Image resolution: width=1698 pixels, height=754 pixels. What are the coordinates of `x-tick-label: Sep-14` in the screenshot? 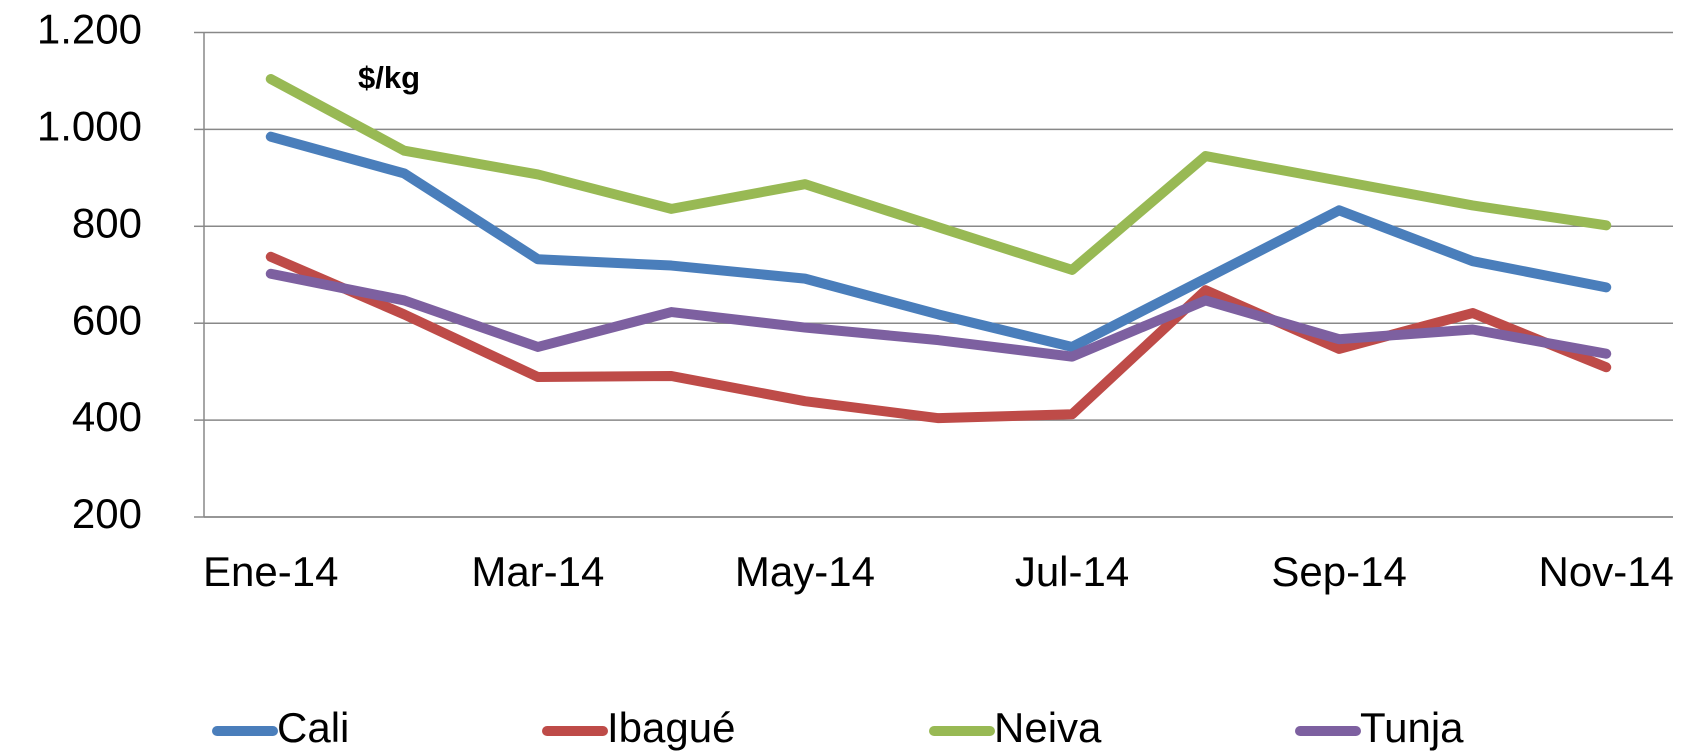 It's located at (1338, 571).